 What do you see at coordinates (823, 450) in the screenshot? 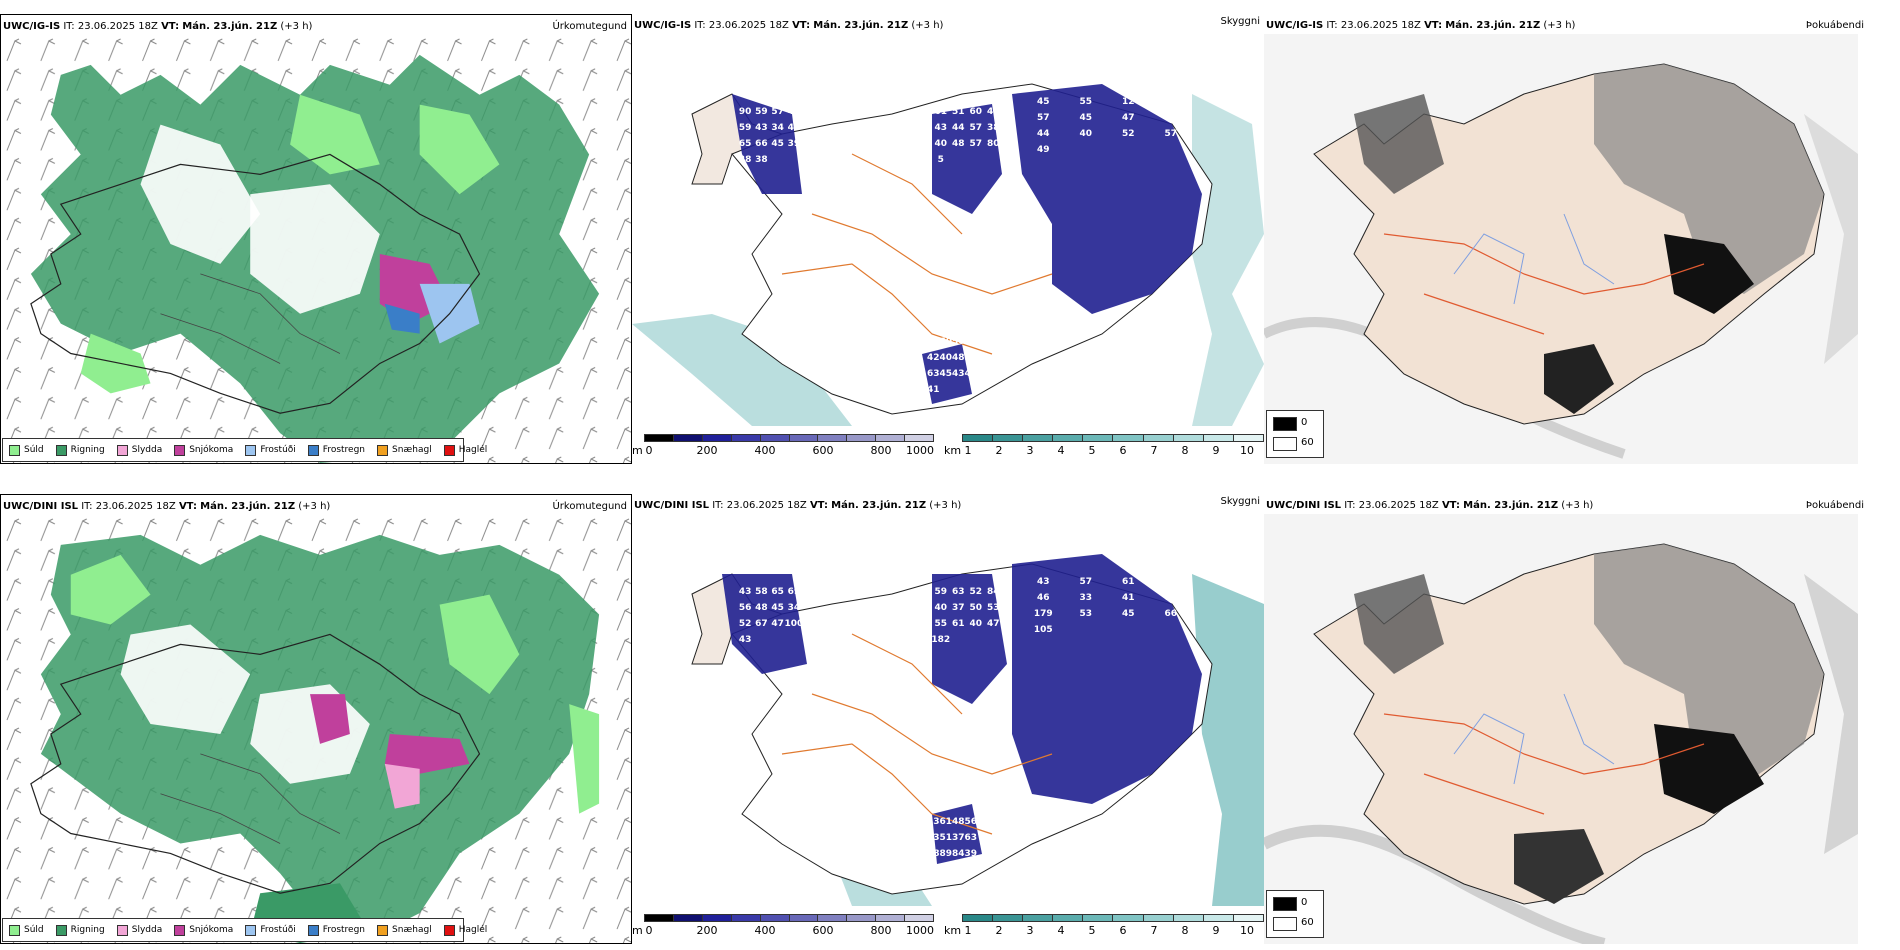
I see `colorbar-tick: 600` at bounding box center [823, 450].